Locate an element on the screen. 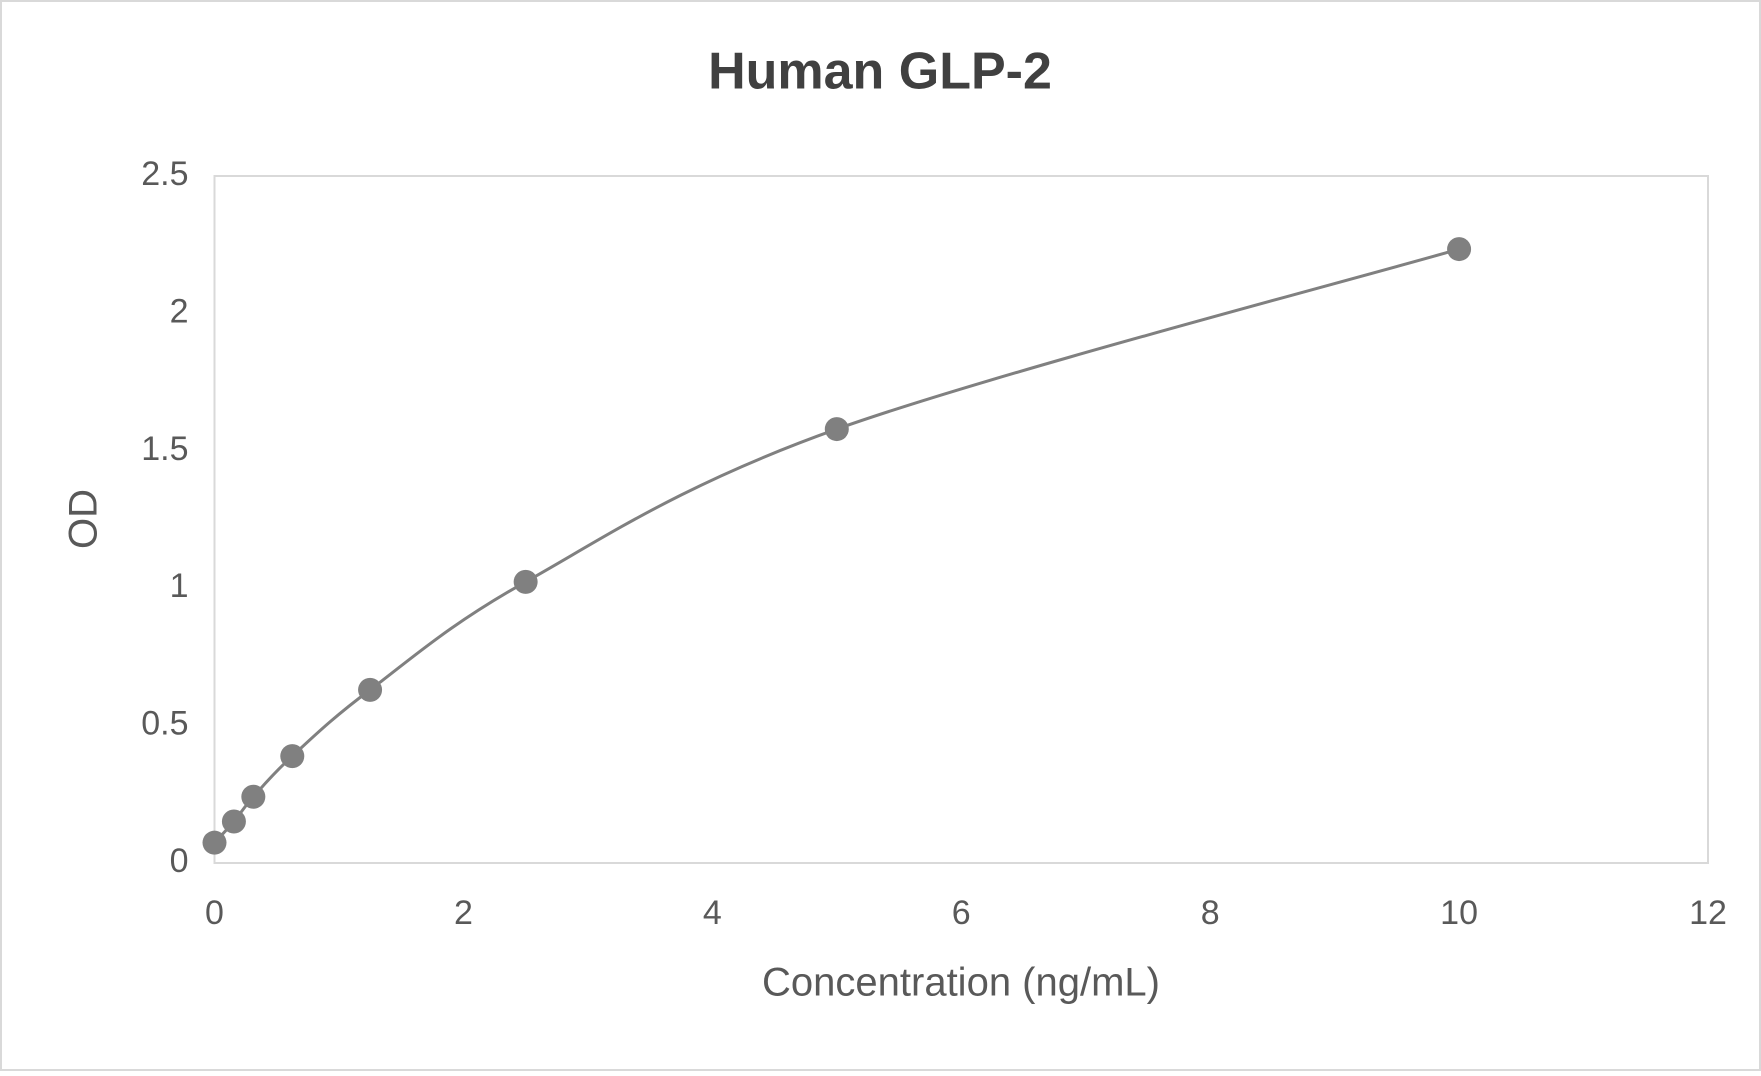 The image size is (1761, 1076). y-axis-title: OD is located at coordinates (84, 519).